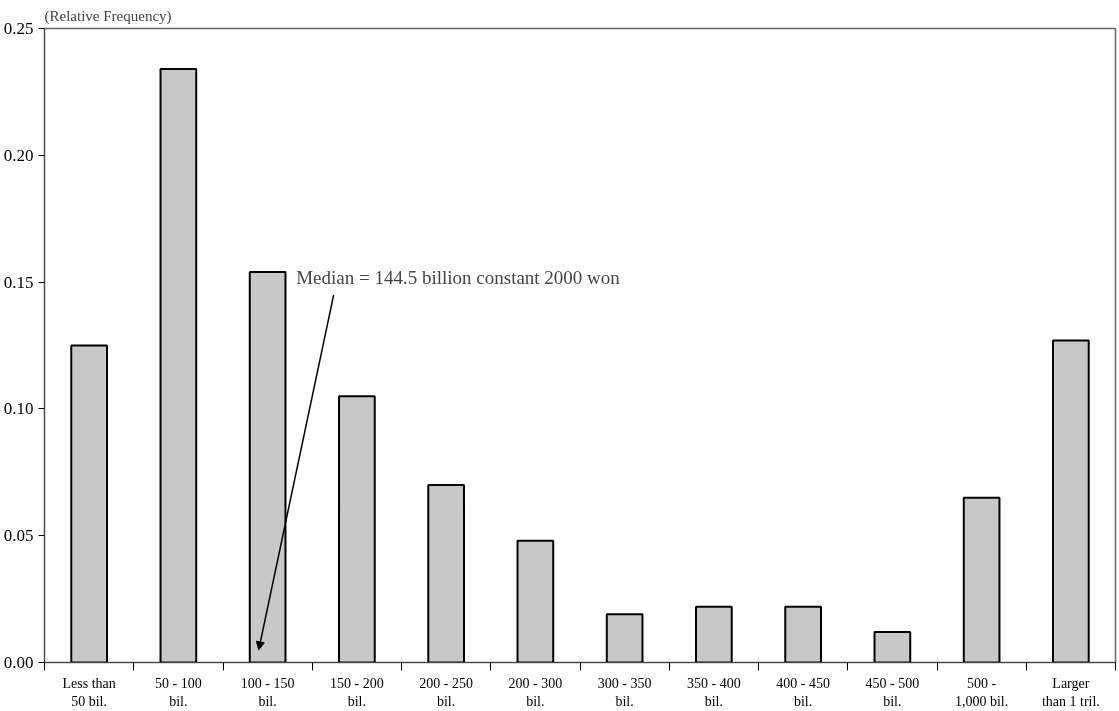 The image size is (1119, 711). What do you see at coordinates (18, 155) in the screenshot?
I see `y-tick-label: 0.20` at bounding box center [18, 155].